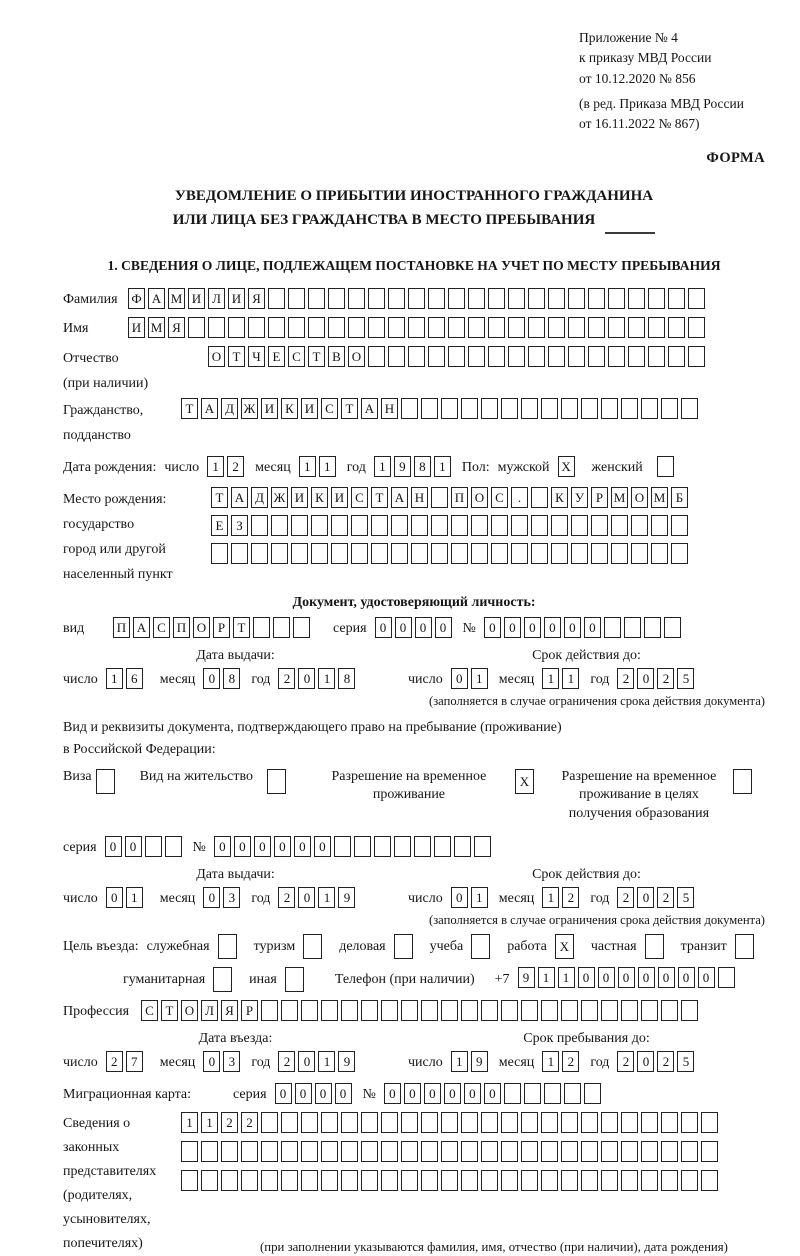 This screenshot has height=1256, width=800. Describe the element at coordinates (236, 356) in the screenshot. I see `patronymic-input-cell: Т` at that location.